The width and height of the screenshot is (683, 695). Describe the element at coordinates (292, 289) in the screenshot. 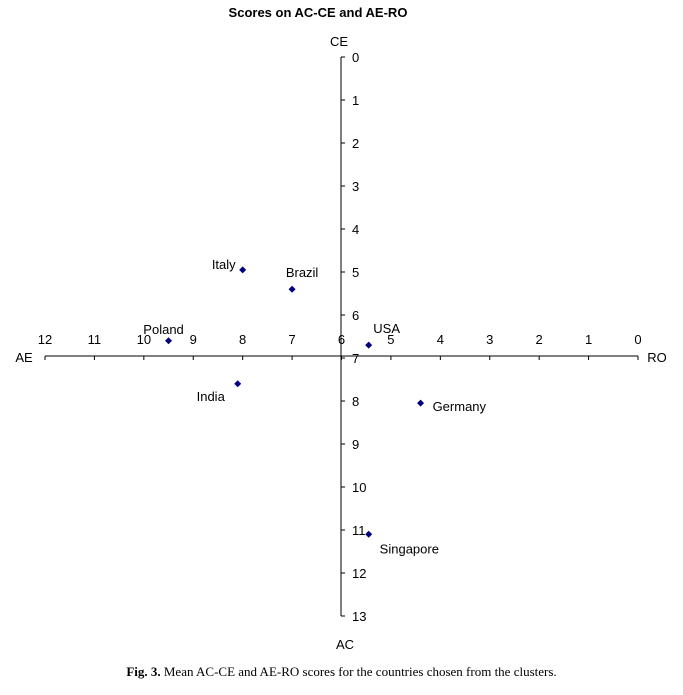

I see `point-marker-brazil` at that location.